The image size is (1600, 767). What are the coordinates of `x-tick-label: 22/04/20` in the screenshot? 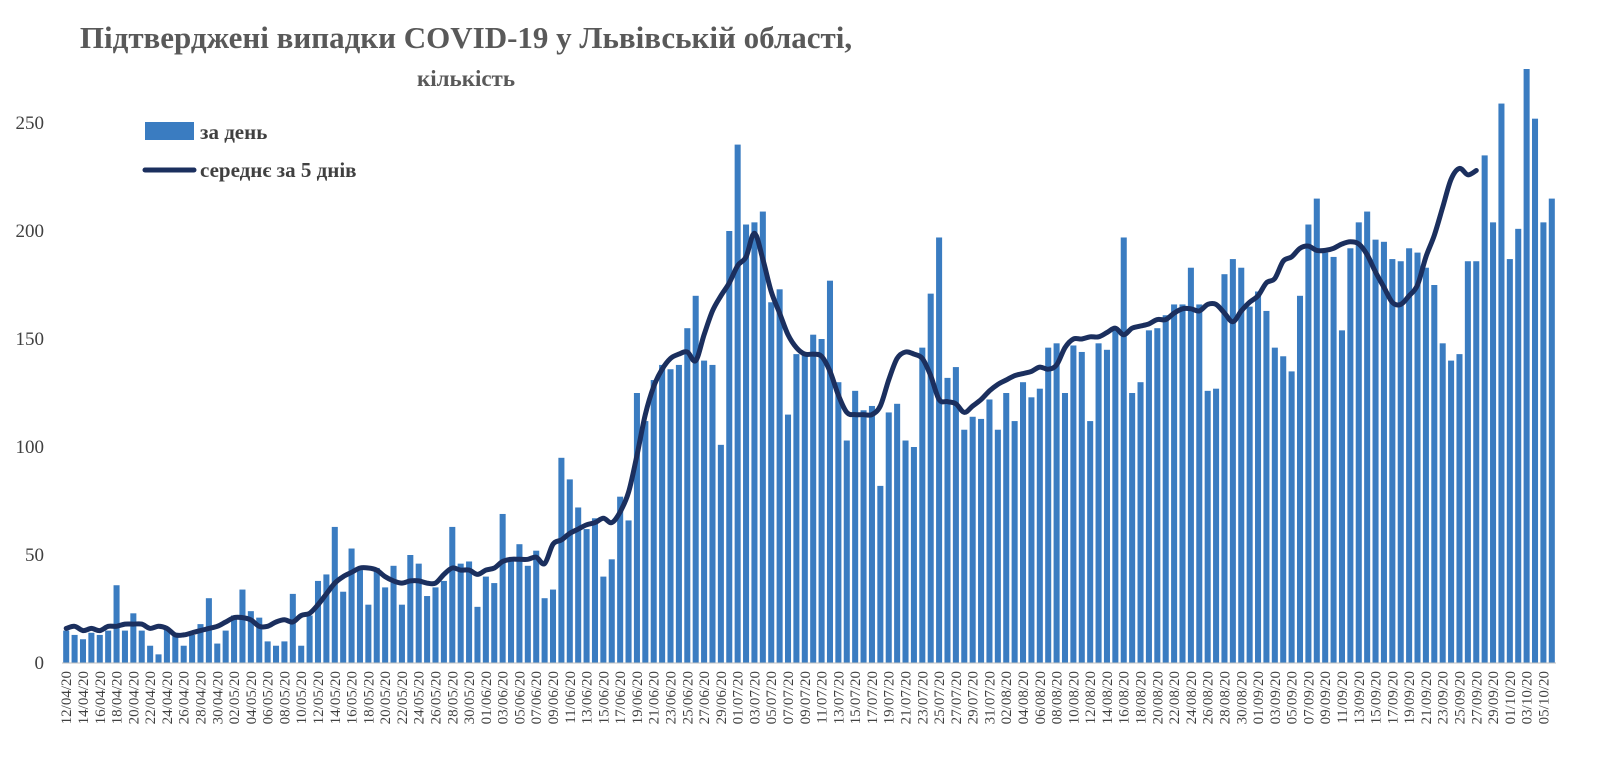 It's located at (151, 697).